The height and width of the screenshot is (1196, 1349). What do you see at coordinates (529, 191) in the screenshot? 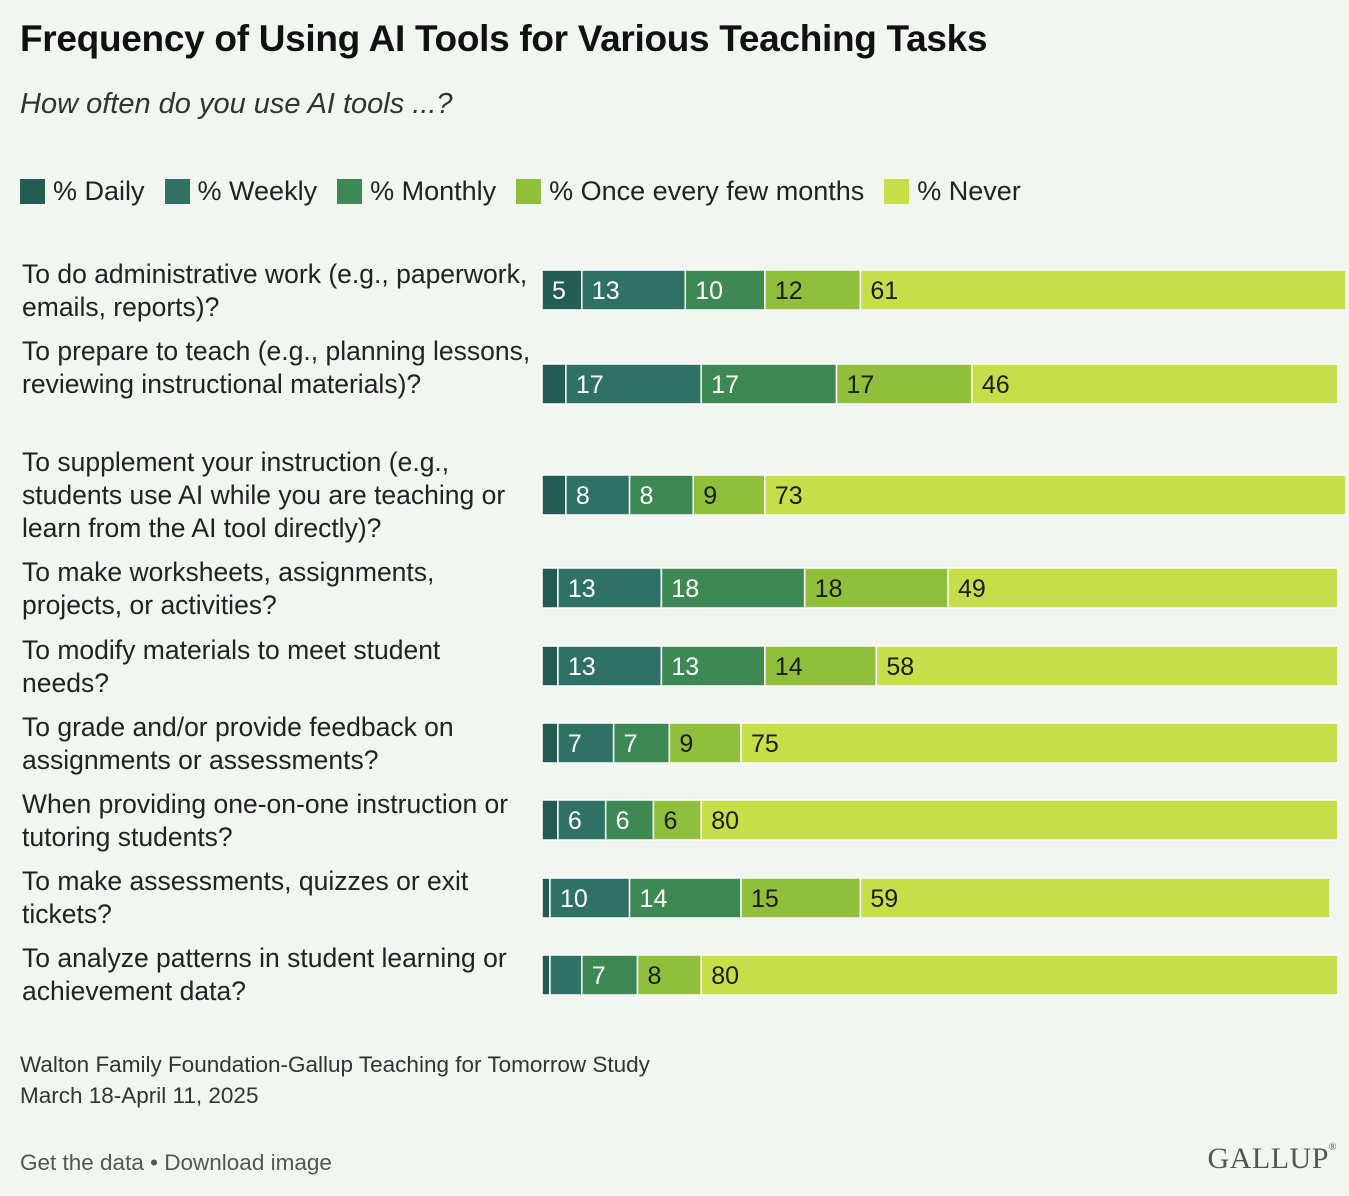
I see `legend-swatch-few-months` at bounding box center [529, 191].